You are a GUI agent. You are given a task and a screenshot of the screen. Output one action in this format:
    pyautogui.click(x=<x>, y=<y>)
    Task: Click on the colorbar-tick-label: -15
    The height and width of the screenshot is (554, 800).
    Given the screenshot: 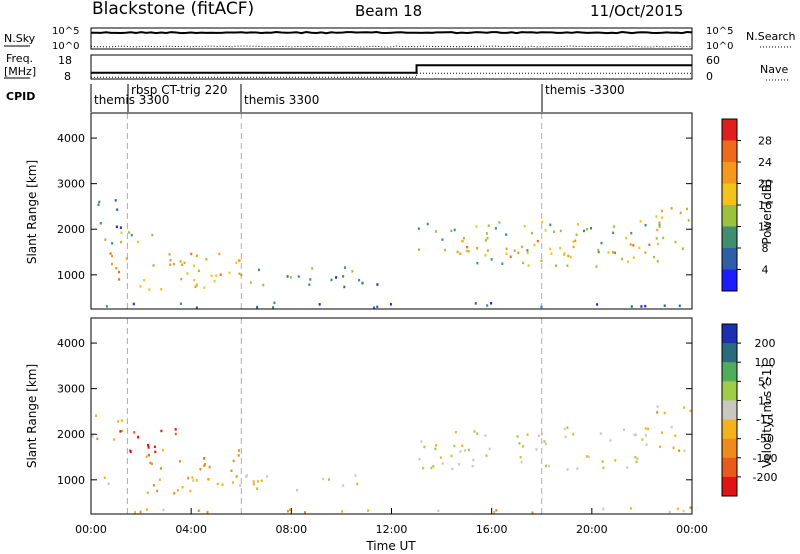 What is the action you would take?
    pyautogui.click(x=765, y=420)
    